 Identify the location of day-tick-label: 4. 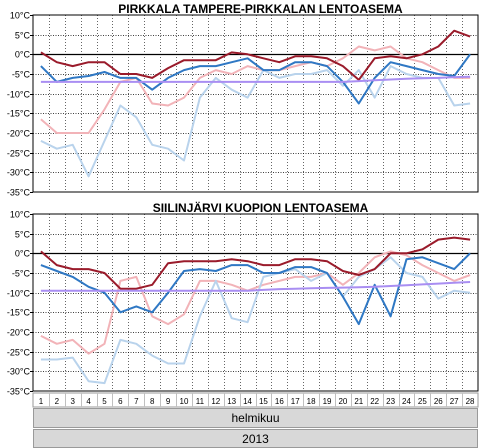
(88, 401).